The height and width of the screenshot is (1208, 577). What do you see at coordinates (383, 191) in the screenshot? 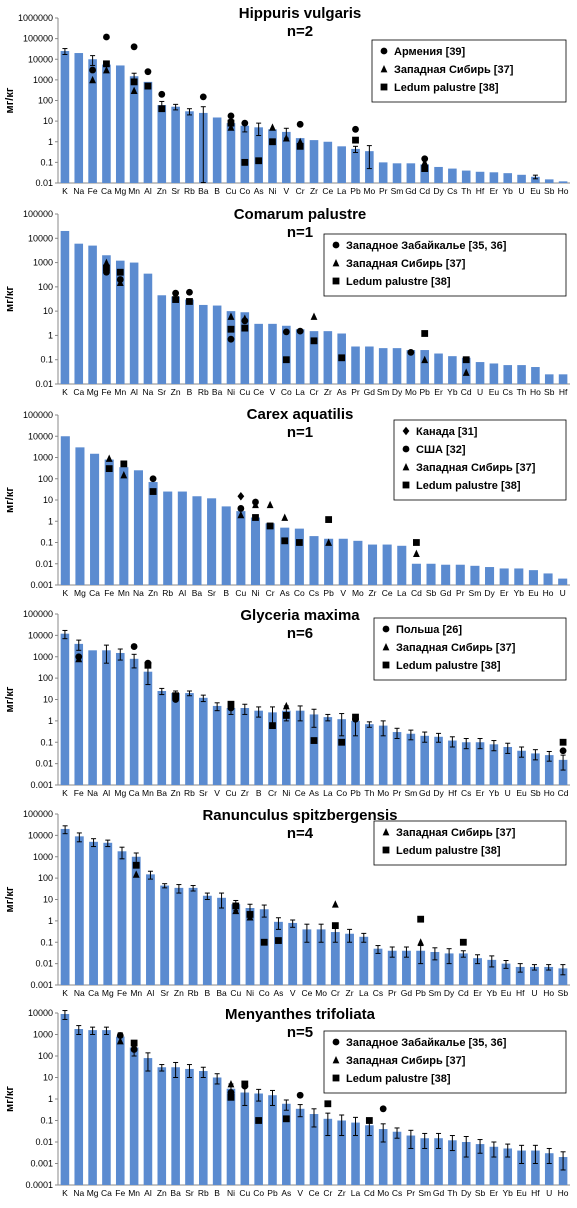
I see `x-tick-label: Pr` at bounding box center [383, 191].